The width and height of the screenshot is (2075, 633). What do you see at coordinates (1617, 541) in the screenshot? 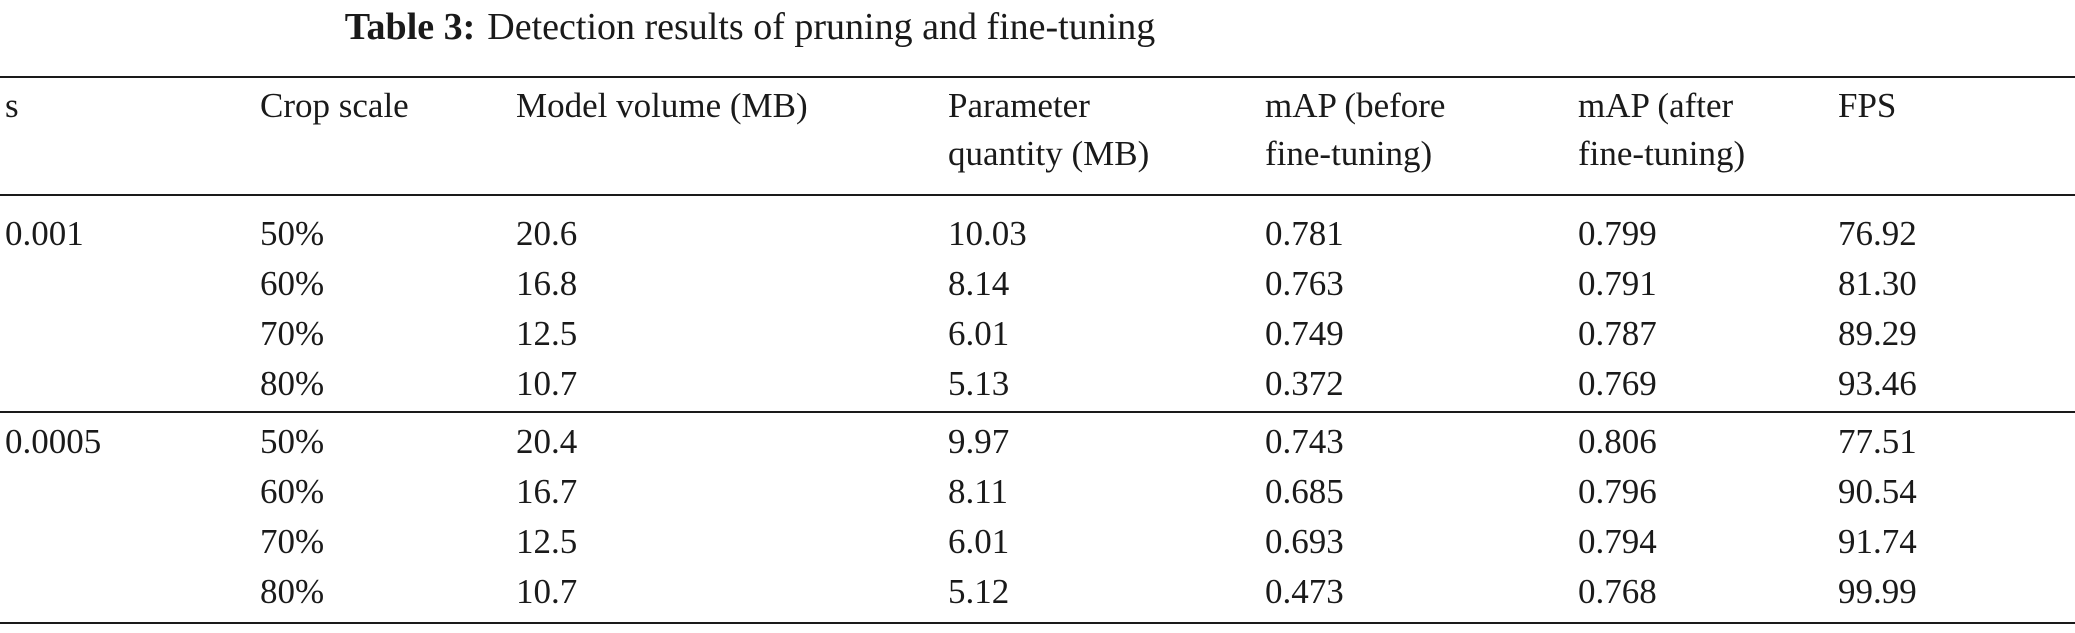
I see `cell-map-after: 0.794` at bounding box center [1617, 541].